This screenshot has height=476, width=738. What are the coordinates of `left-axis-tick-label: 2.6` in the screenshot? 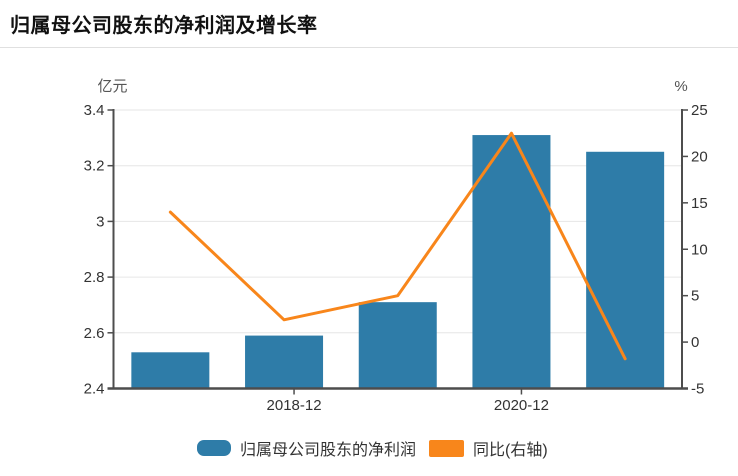 It's located at (94, 333).